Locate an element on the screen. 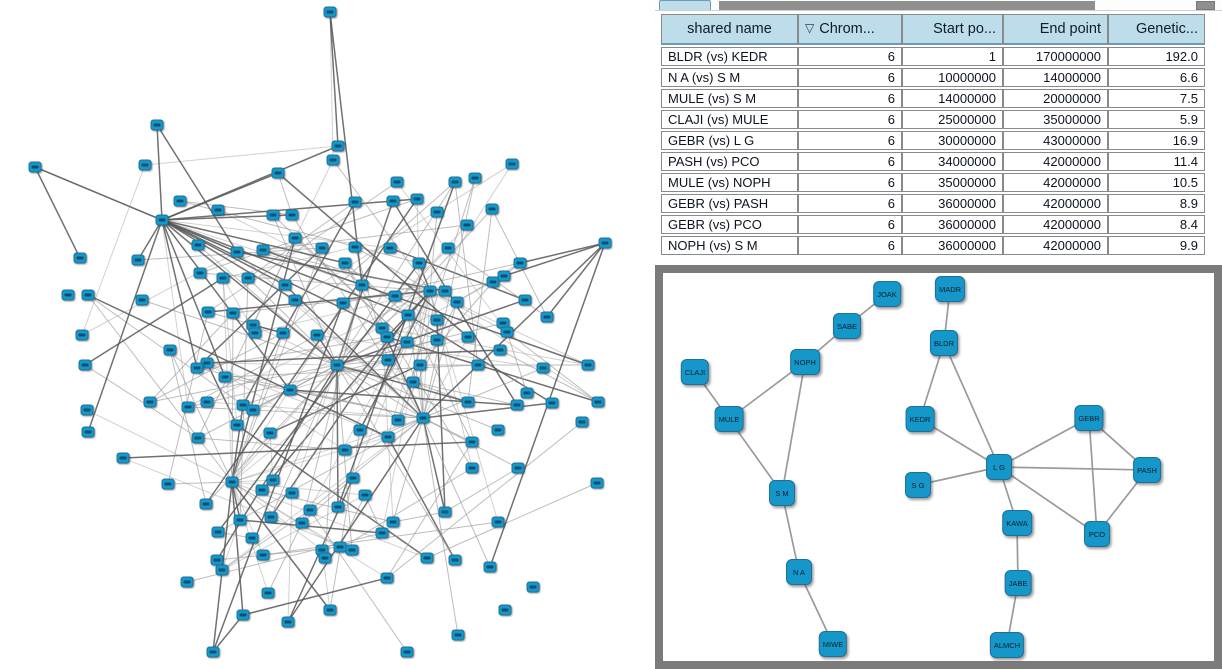  table-cell: 42000000 is located at coordinates (1055, 161).